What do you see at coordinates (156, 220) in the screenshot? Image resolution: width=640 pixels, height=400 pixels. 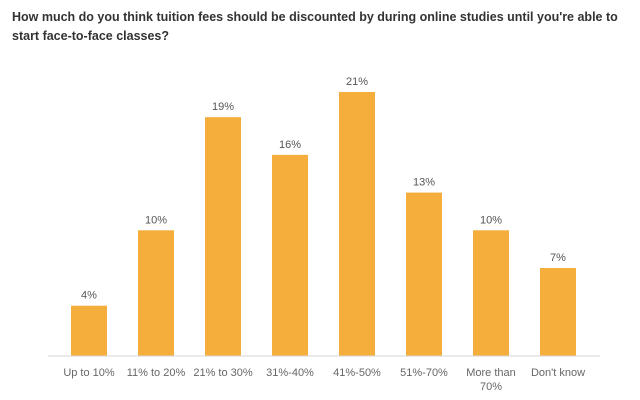 I see `value-label-1: 10%` at bounding box center [156, 220].